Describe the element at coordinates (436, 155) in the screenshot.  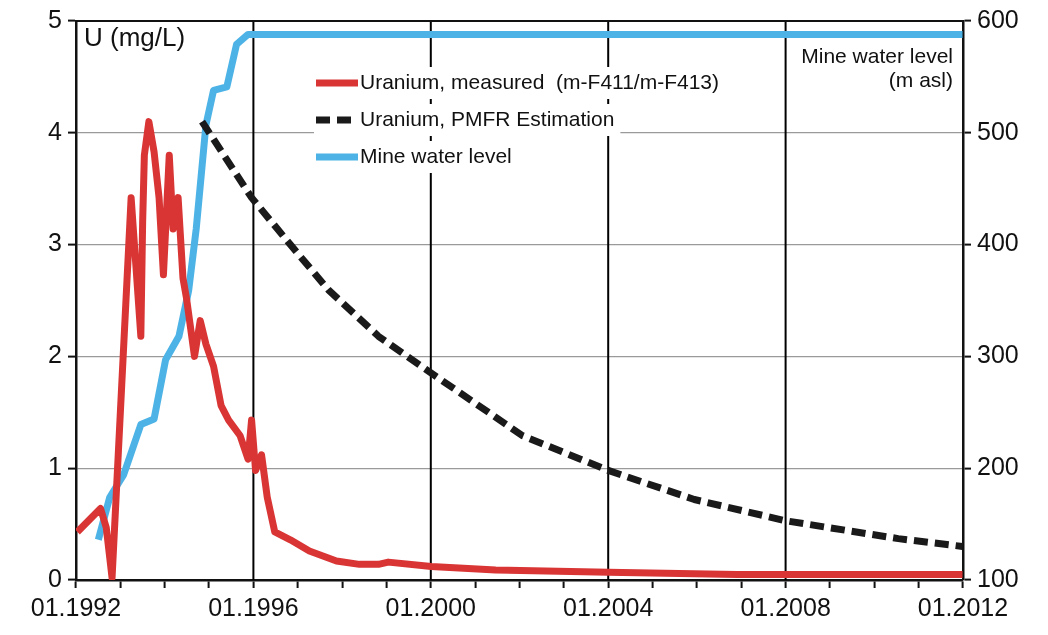
I see `legend-label: Mine water level` at that location.